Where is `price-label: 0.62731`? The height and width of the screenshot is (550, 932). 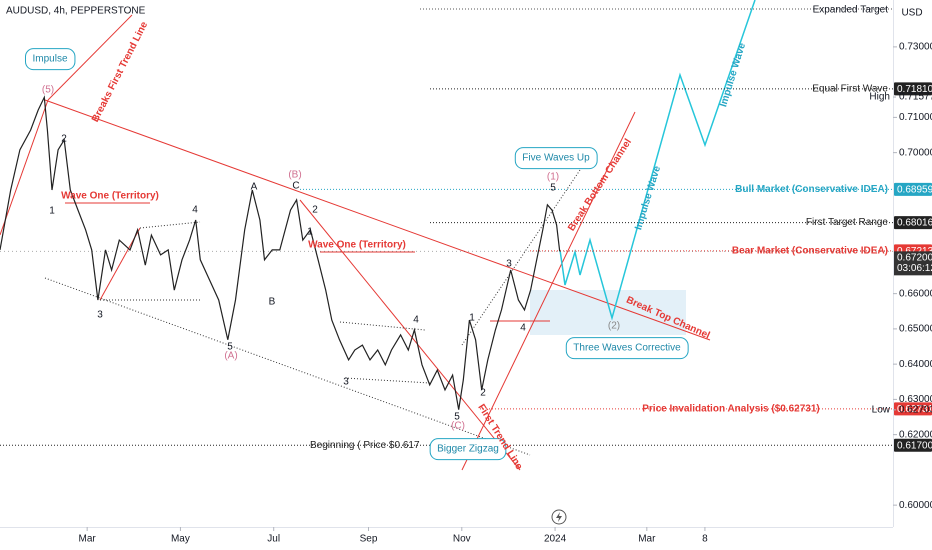
price-label: 0.62731 is located at coordinates (914, 409).